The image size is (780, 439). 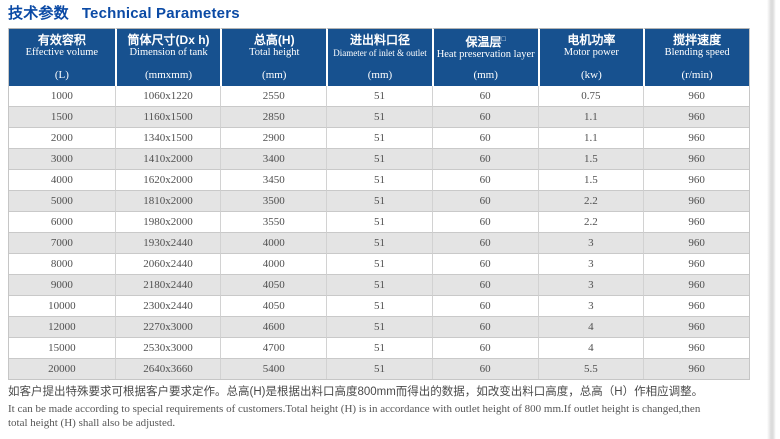 I want to click on table-cell: 1620x2000, so click(x=167, y=180).